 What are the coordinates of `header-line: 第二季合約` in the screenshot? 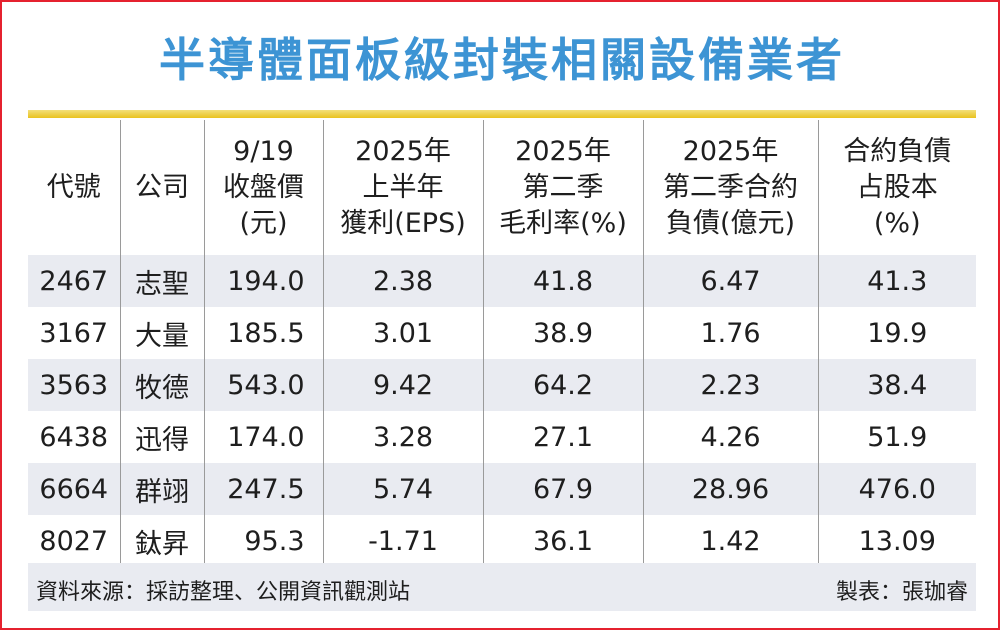 It's located at (730, 187).